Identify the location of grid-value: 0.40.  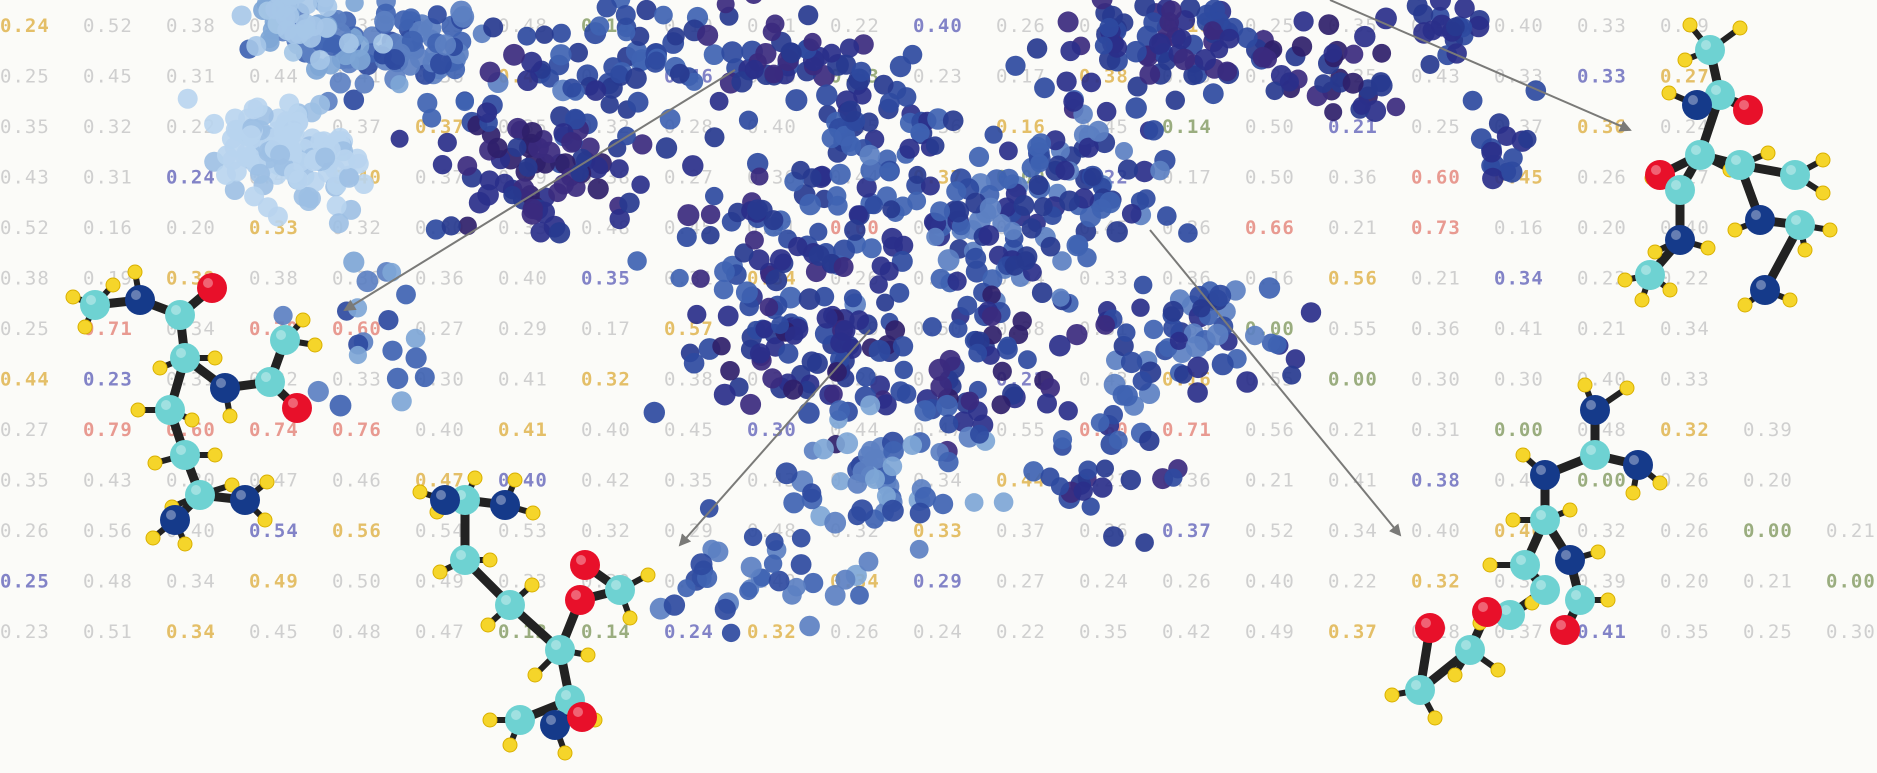
(1270, 582).